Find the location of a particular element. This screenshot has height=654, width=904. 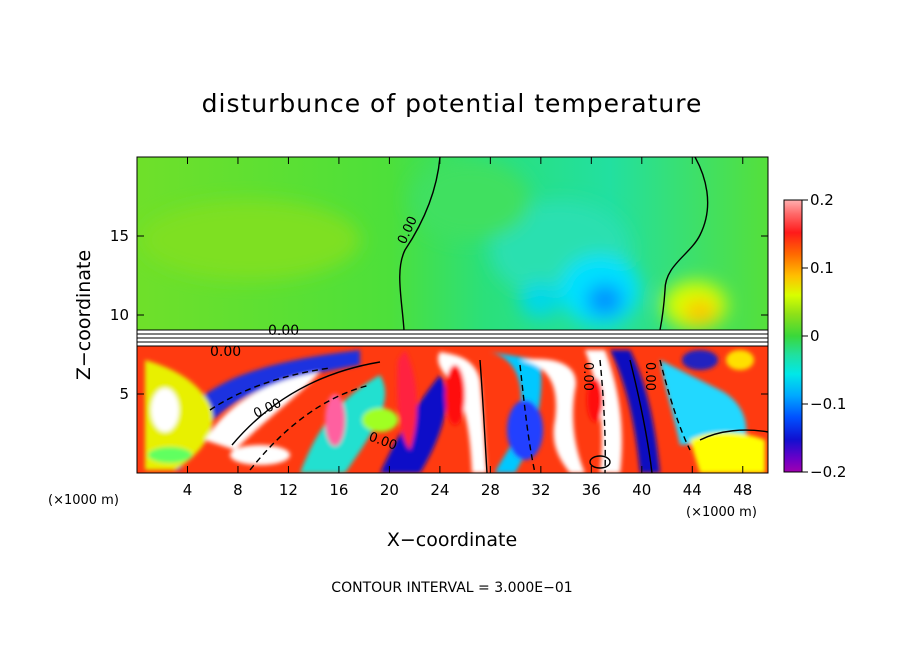

y-axis-label: Z−coordinate is located at coordinates (84, 315).